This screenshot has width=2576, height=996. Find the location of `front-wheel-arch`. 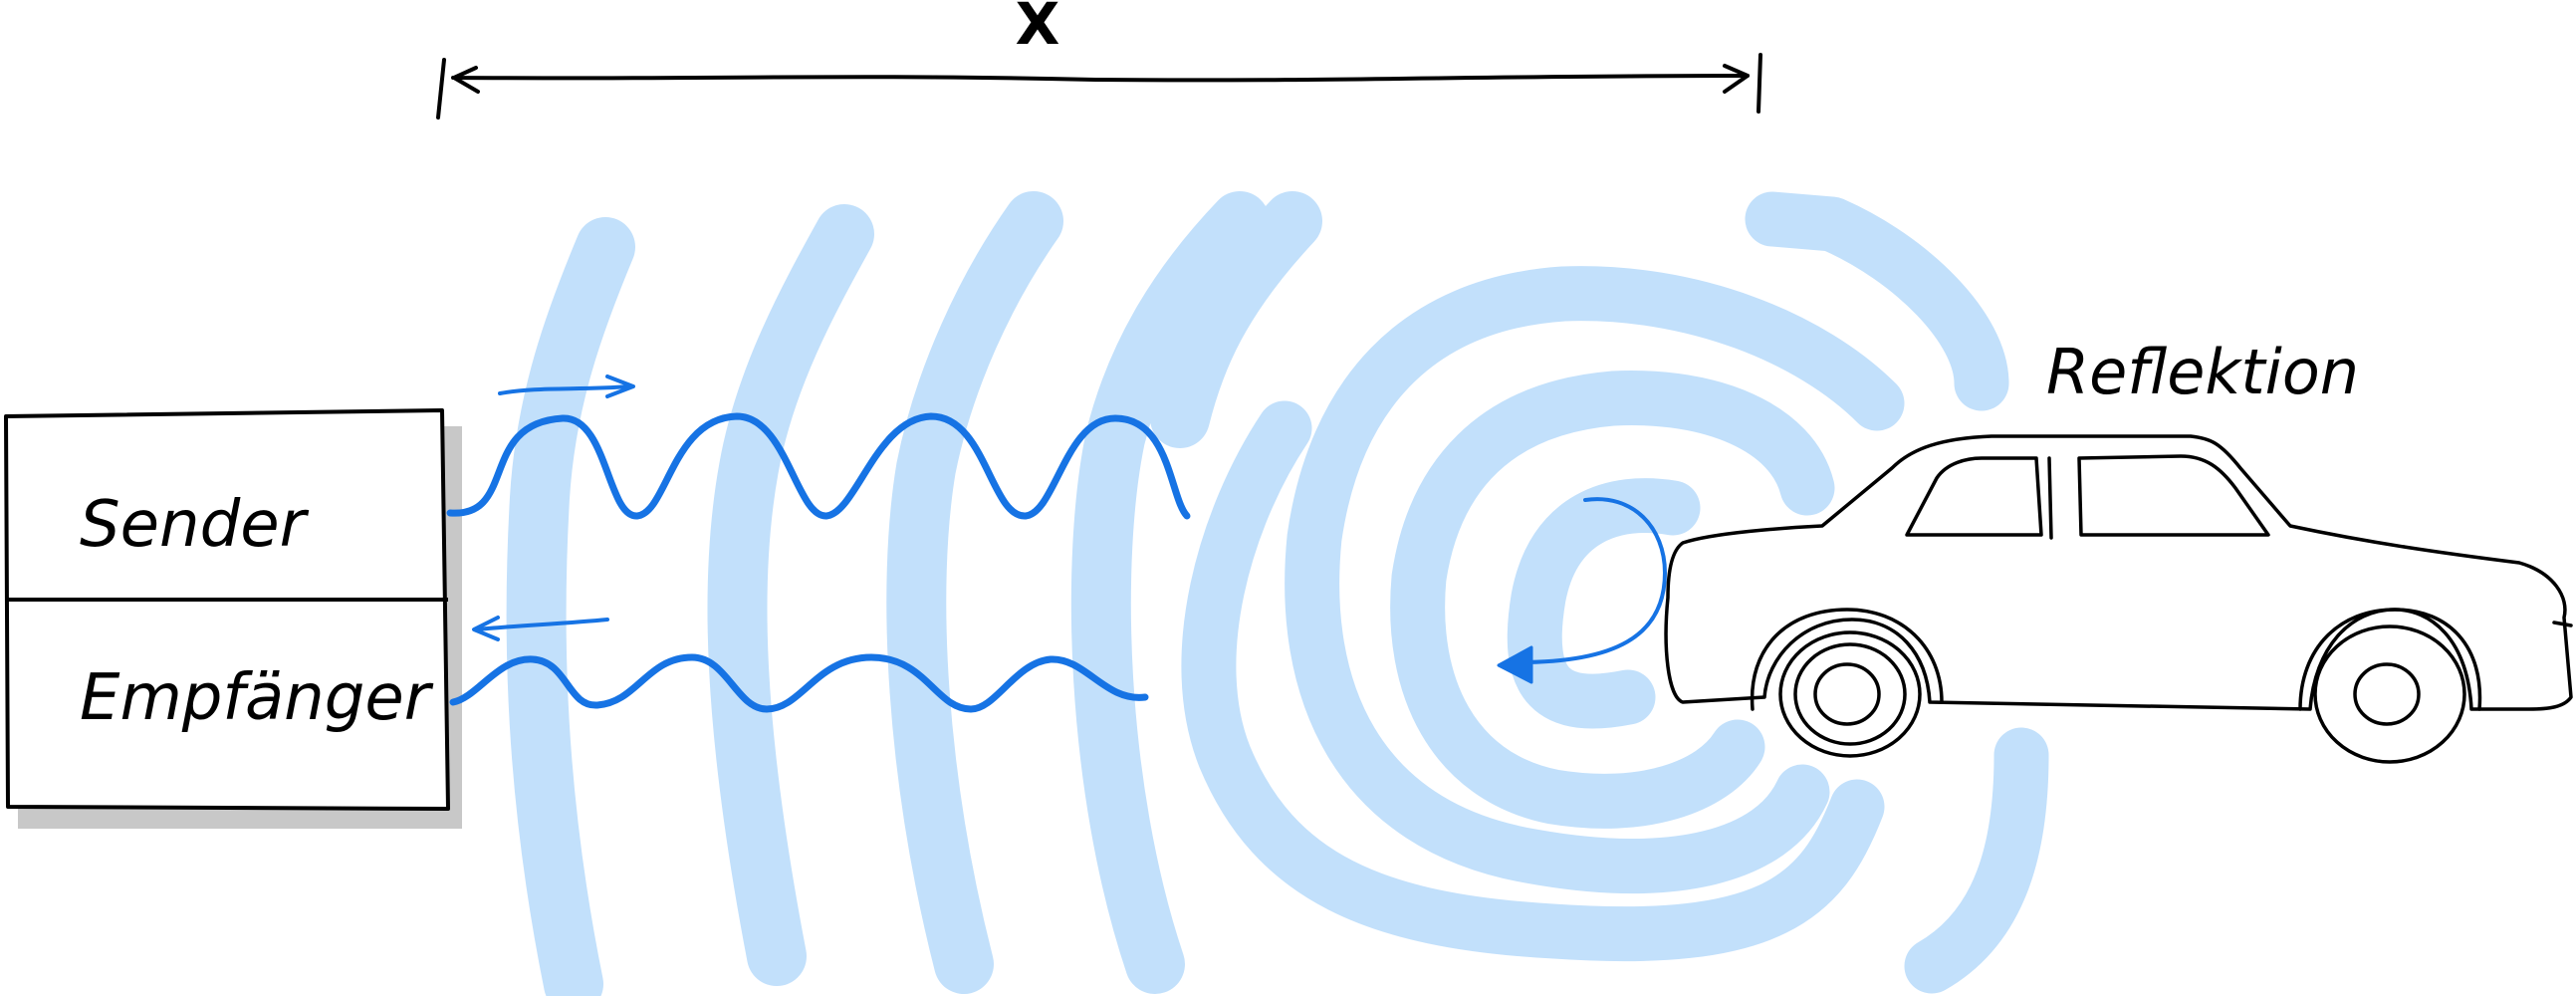

front-wheel-arch is located at coordinates (1847, 660).